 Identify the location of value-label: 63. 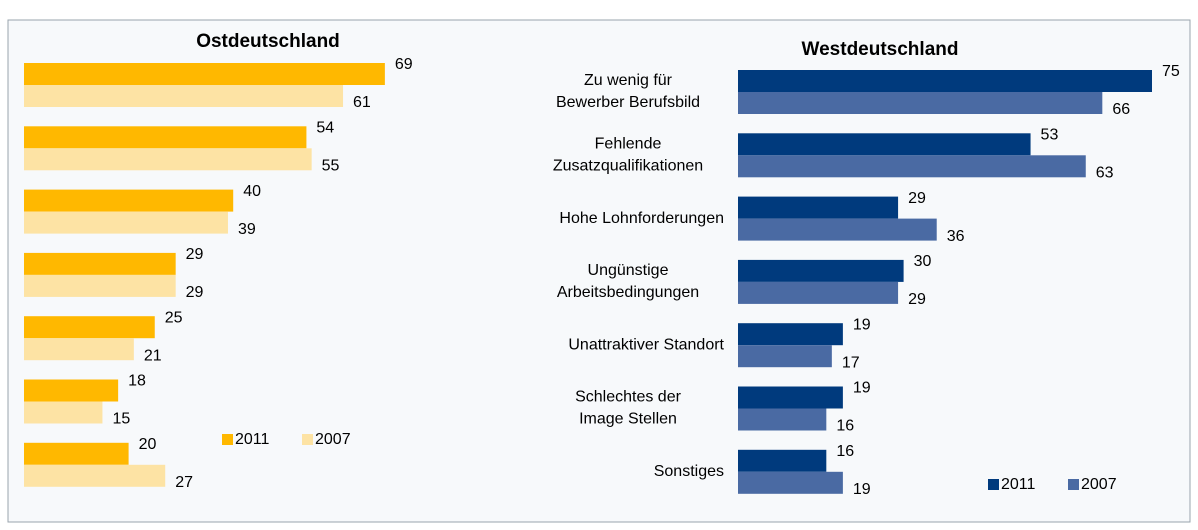
(1105, 173).